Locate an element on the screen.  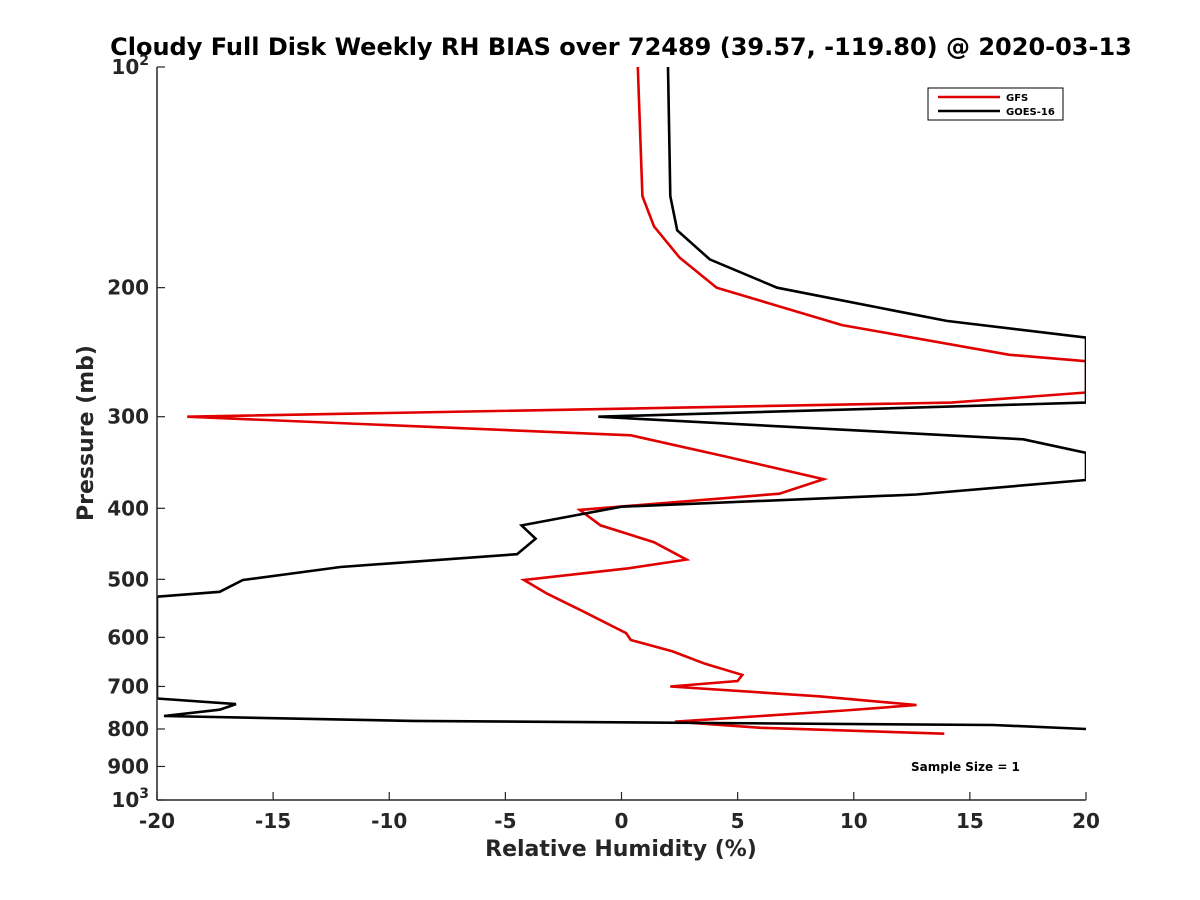
y-tick-label-exponent: 2 is located at coordinates (144, 61).